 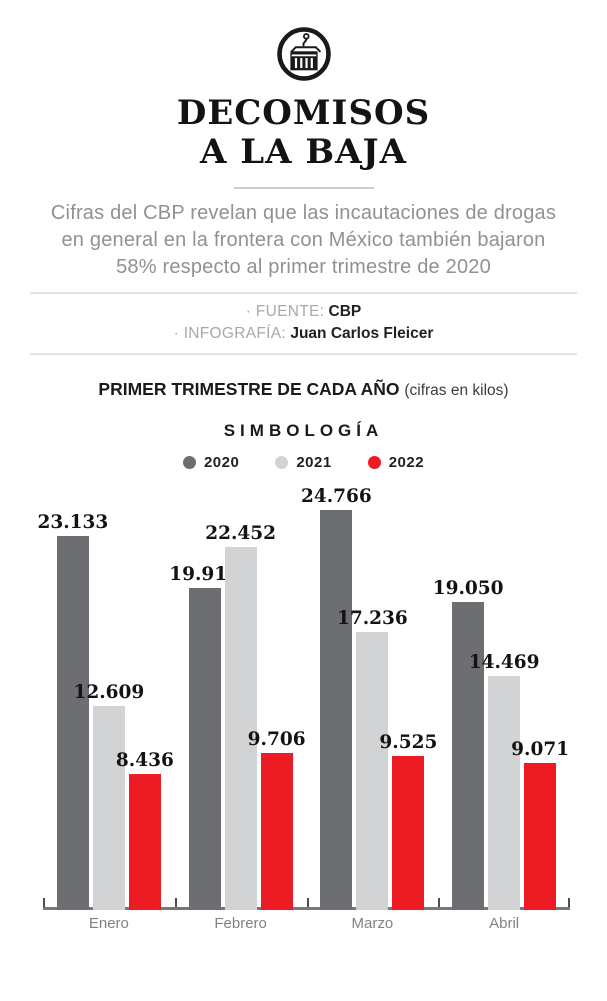 I want to click on month-label-marzo: Marzo, so click(x=372, y=923).